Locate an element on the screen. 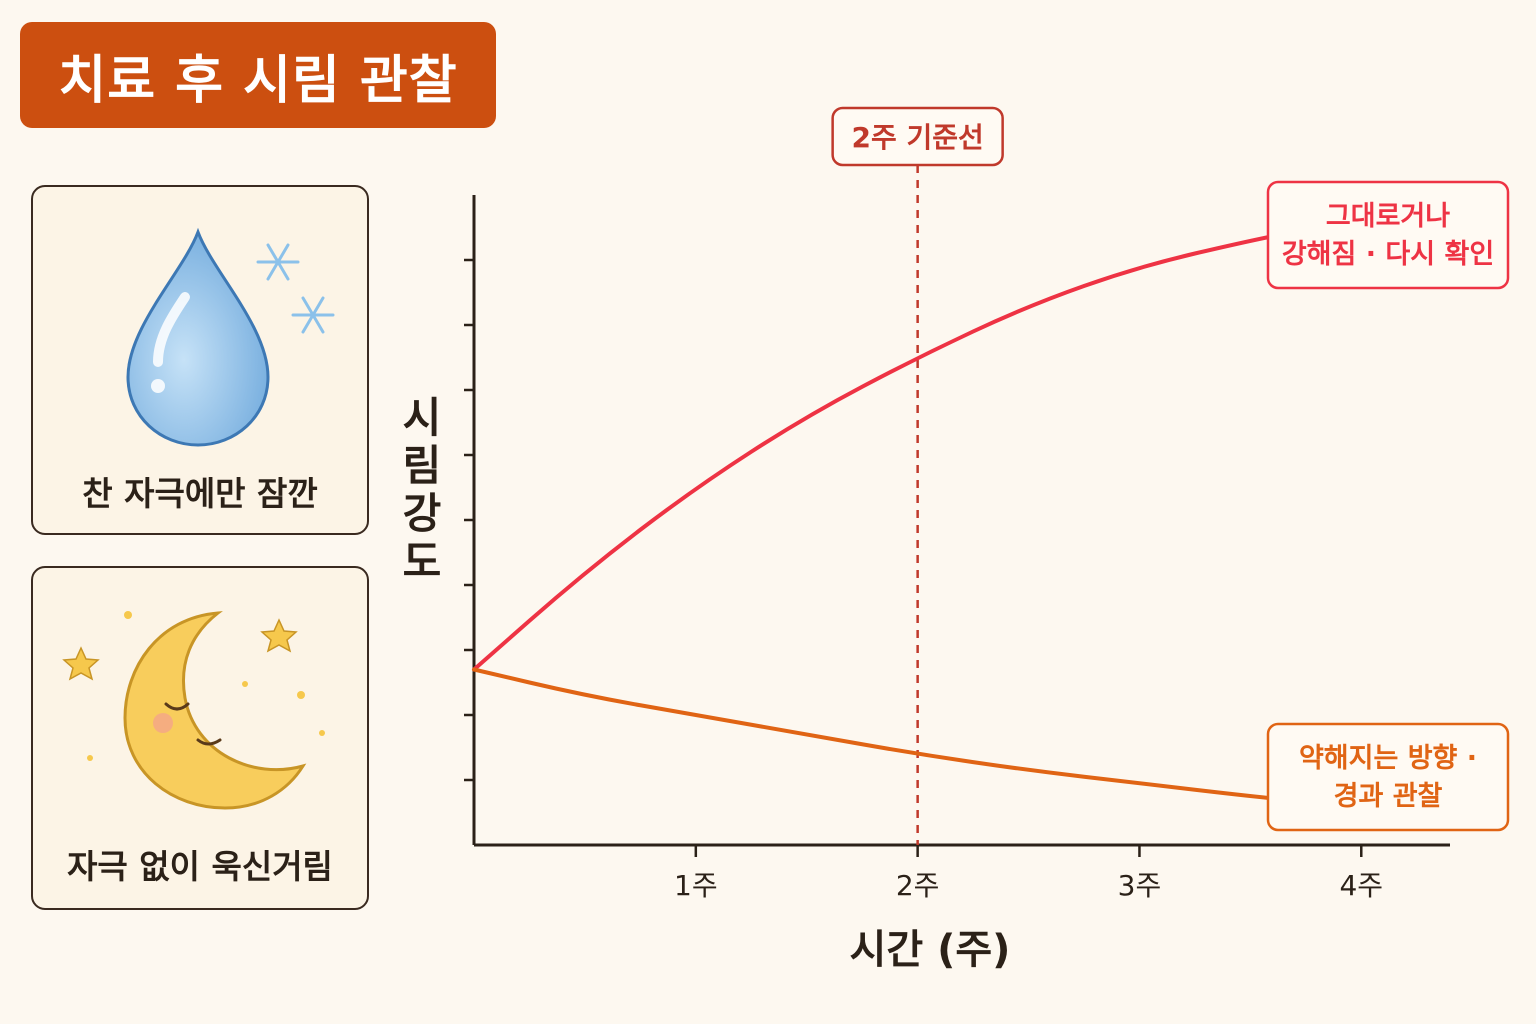  card-cold-stimulus: 찬 자극에만 잠깐 is located at coordinates (200, 360).